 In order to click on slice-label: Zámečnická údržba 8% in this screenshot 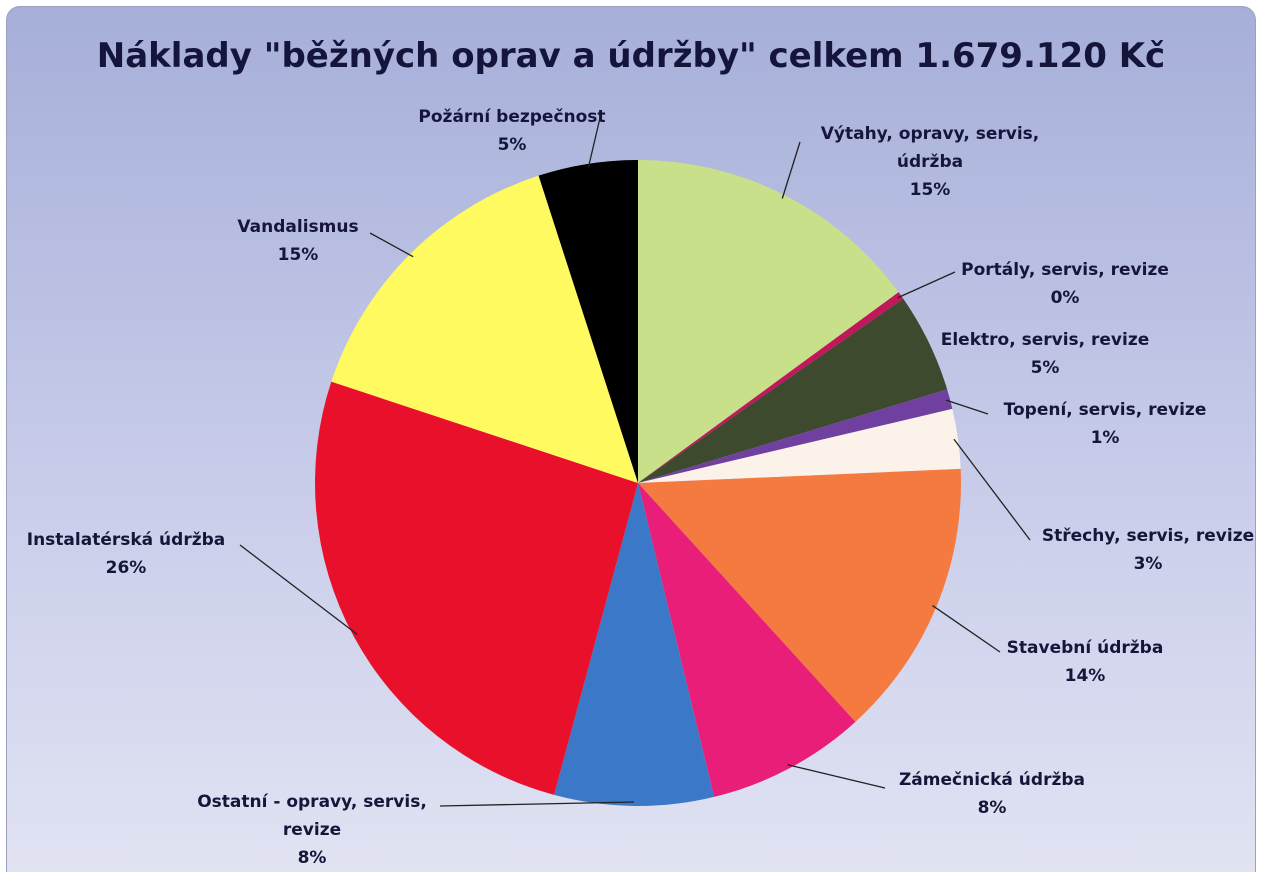, I will do `click(992, 794)`.